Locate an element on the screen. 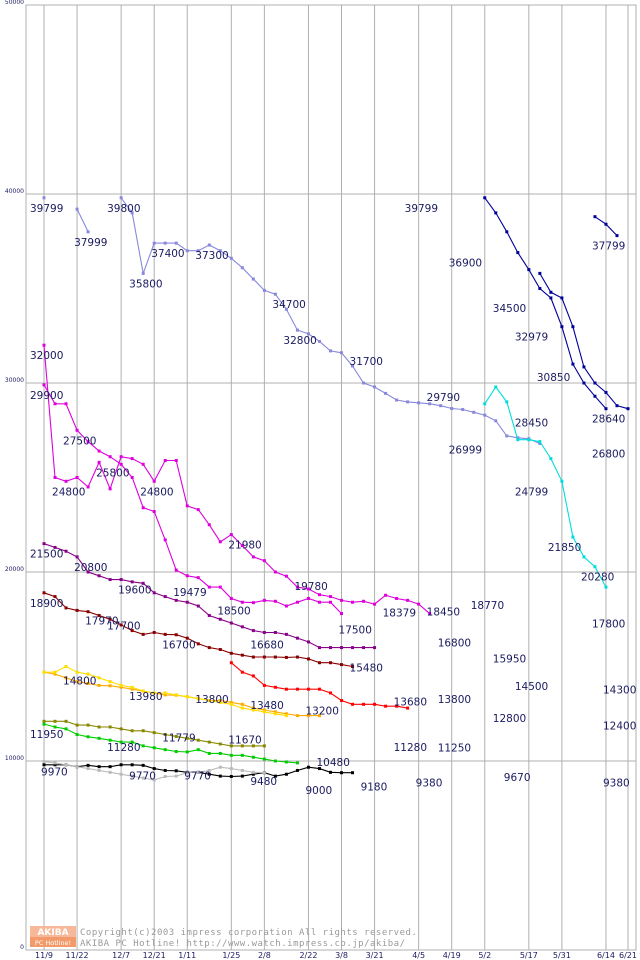  data-label: 9380 is located at coordinates (616, 784).